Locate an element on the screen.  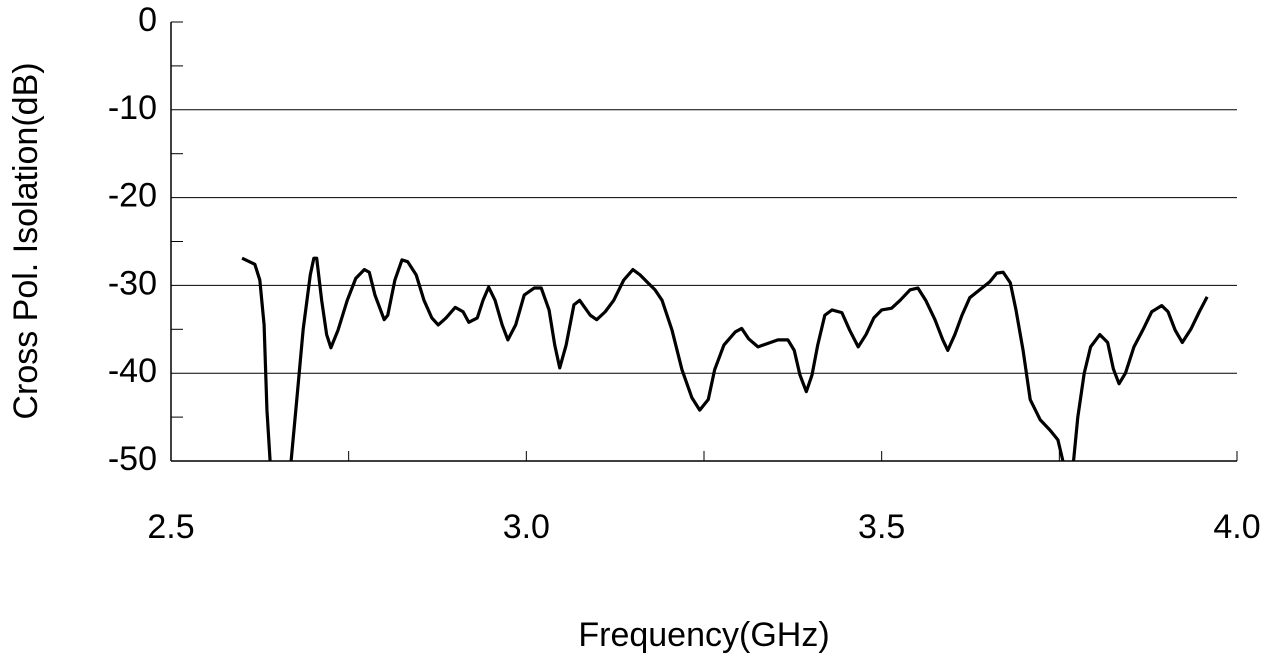
y-tick-label: -20 is located at coordinates (132, 196).